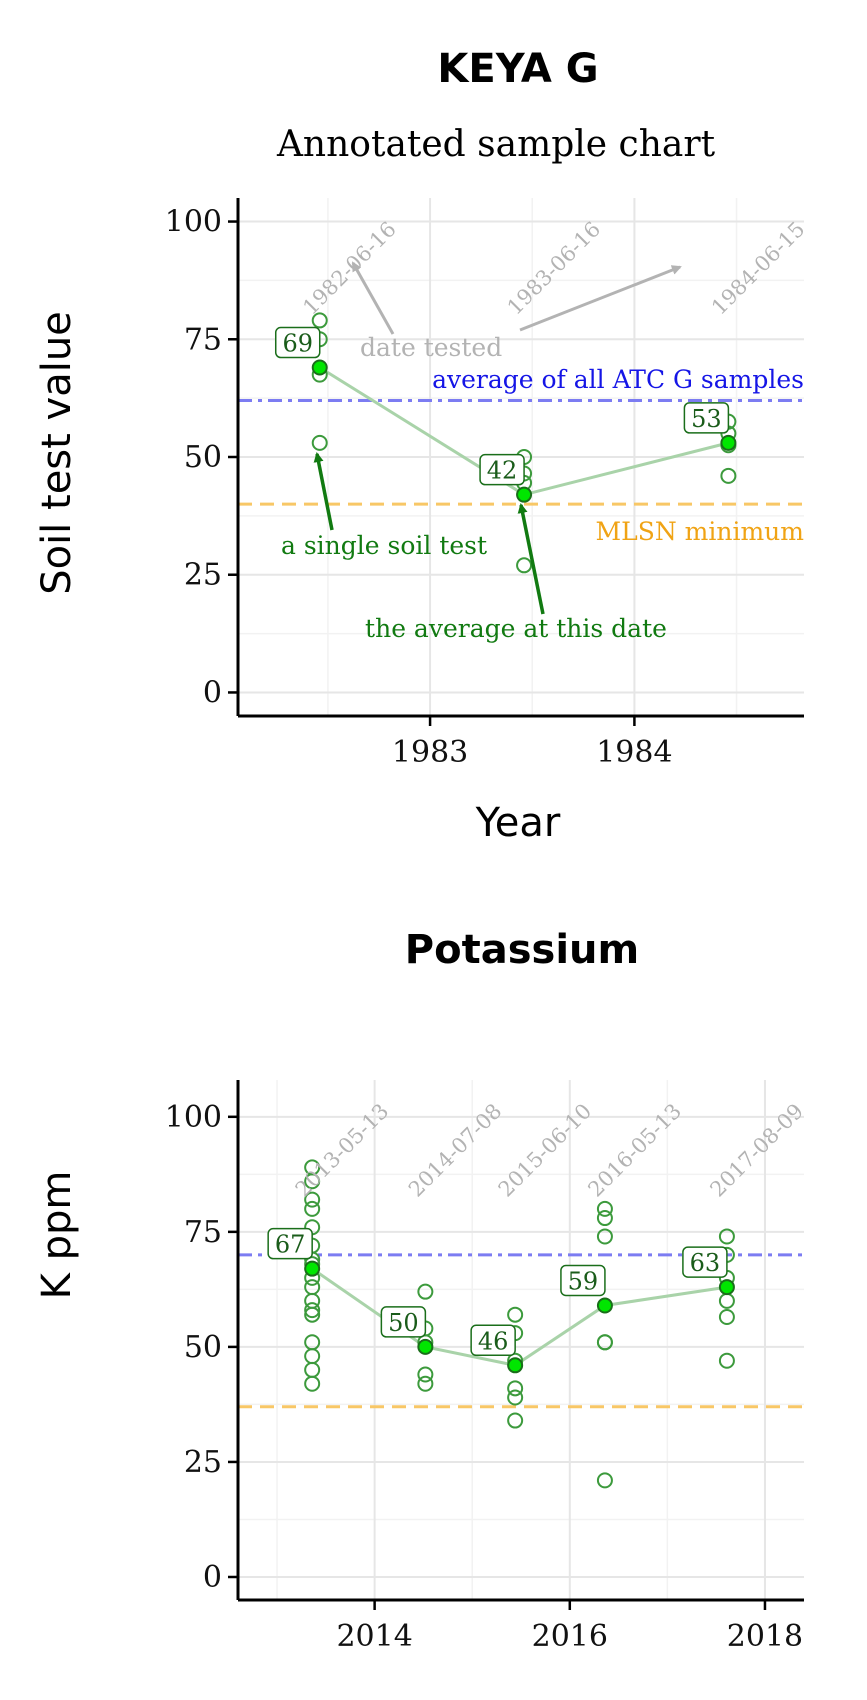  Describe the element at coordinates (431, 347) in the screenshot. I see `annotation-date-tested: date tested` at that location.